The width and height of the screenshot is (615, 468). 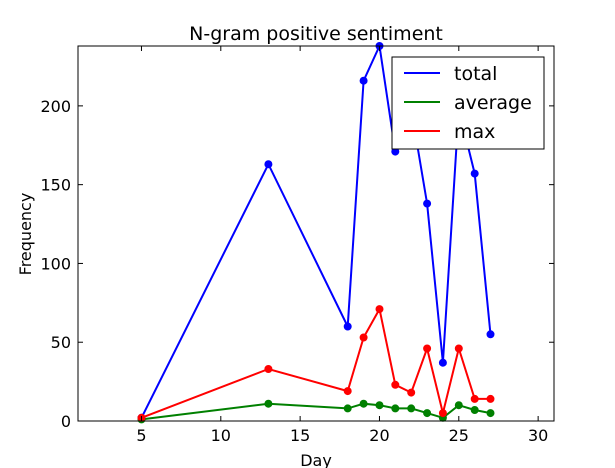 I want to click on x-tick-label: 5, so click(x=141, y=435).